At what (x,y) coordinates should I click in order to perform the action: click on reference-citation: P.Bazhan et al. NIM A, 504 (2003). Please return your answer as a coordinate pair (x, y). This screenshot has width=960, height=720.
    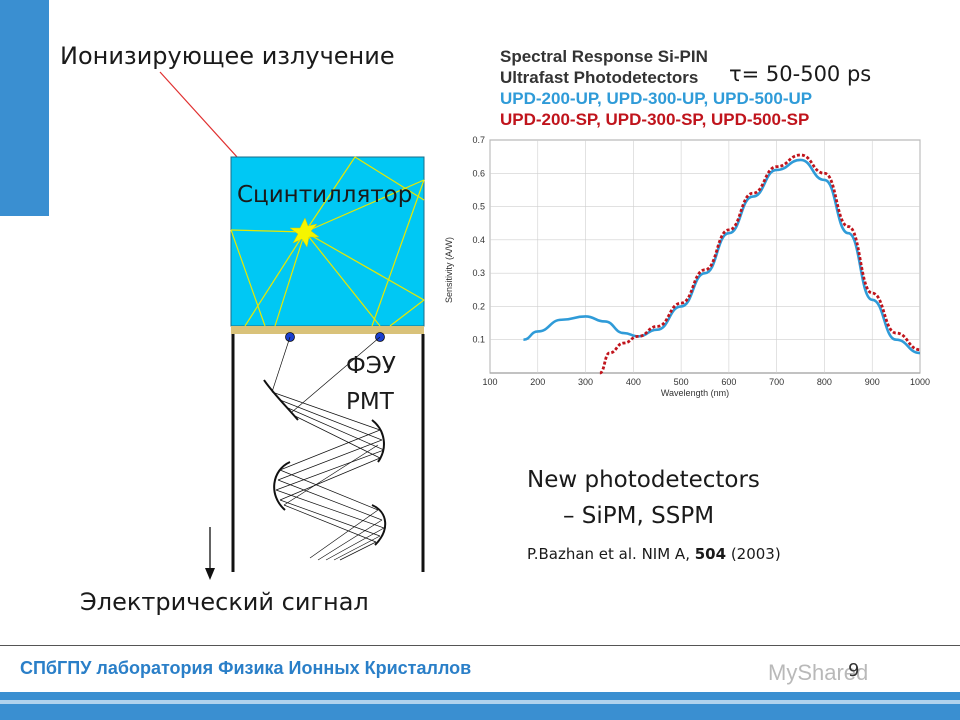
    Looking at the image, I should click on (654, 554).